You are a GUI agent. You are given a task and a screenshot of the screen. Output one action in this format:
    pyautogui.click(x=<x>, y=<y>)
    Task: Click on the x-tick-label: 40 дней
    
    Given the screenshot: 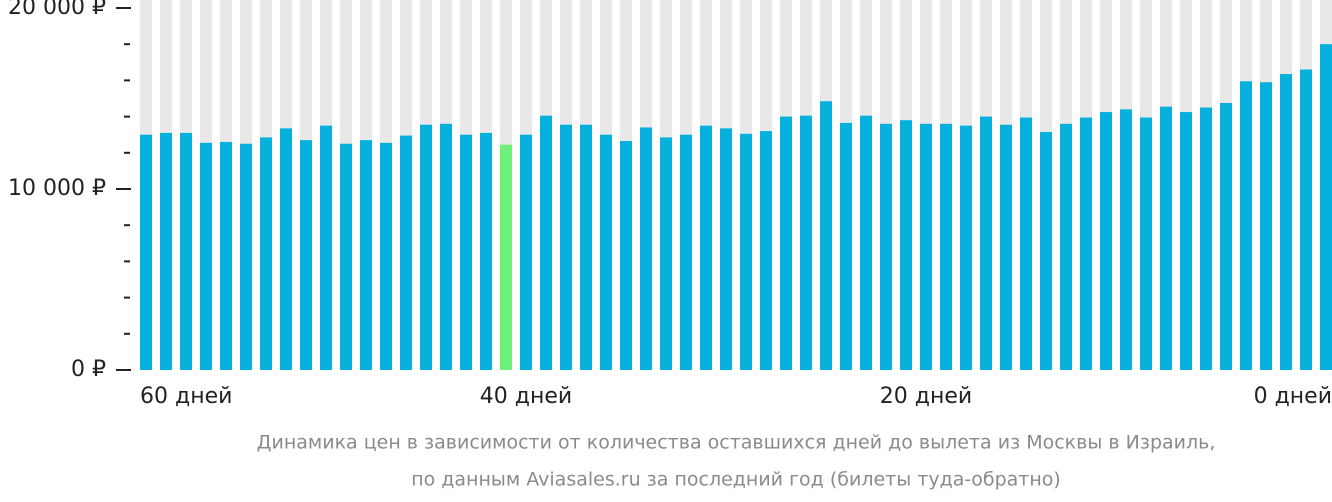 What is the action you would take?
    pyautogui.click(x=526, y=396)
    